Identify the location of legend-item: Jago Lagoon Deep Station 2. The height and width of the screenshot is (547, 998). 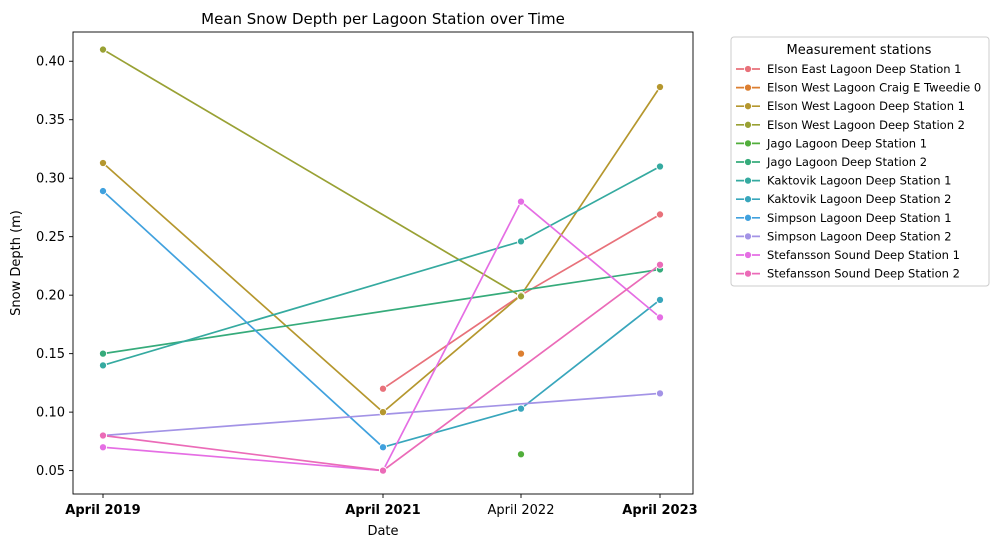
(831, 162).